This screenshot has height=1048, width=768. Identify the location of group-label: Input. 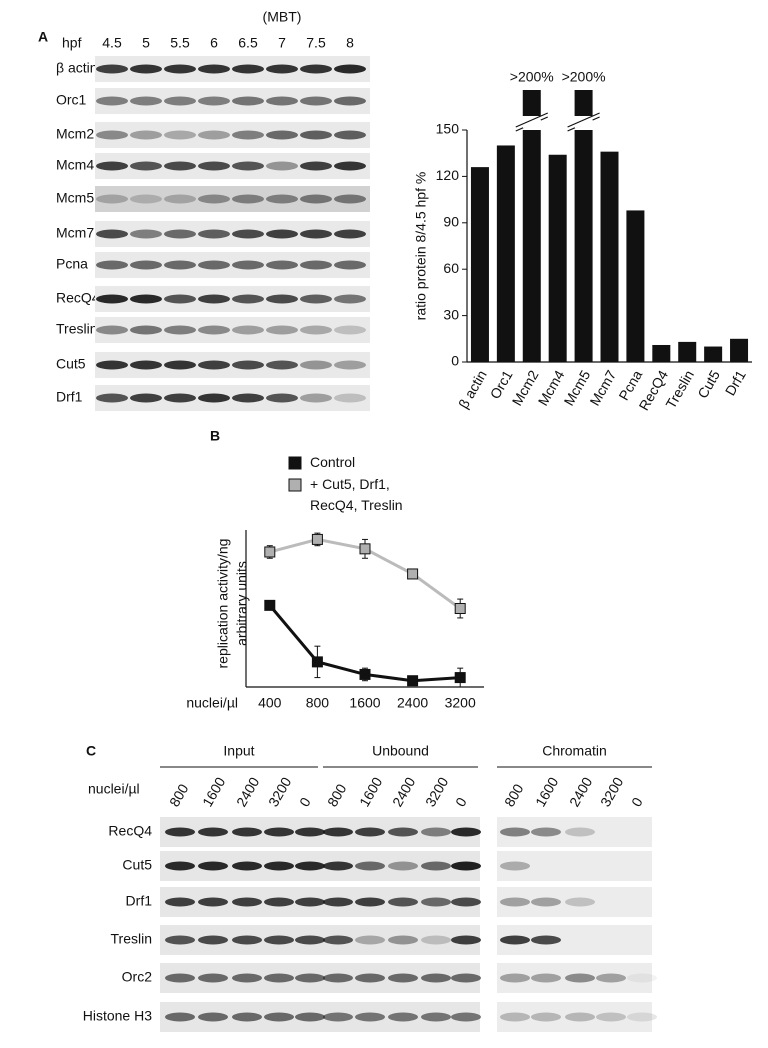
(238, 751).